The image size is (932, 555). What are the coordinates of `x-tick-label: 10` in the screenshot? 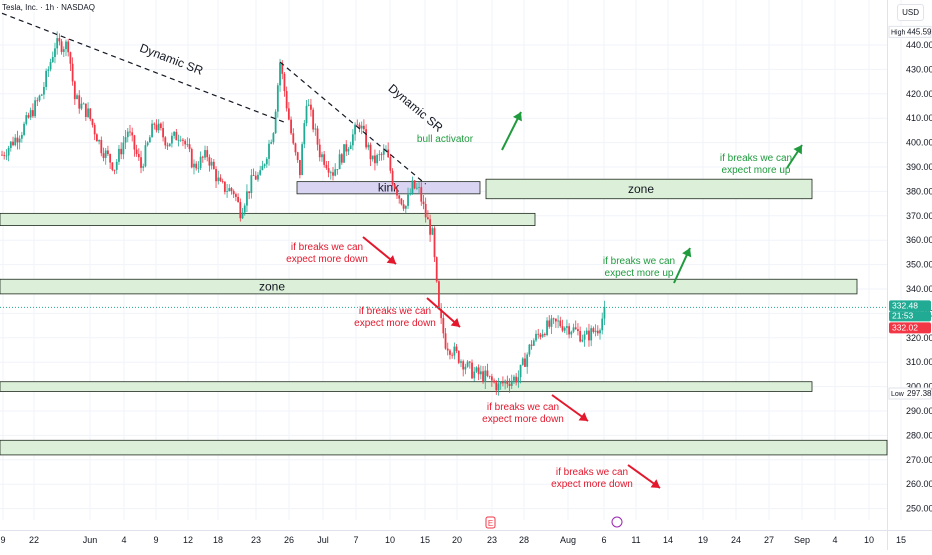 It's located at (869, 540).